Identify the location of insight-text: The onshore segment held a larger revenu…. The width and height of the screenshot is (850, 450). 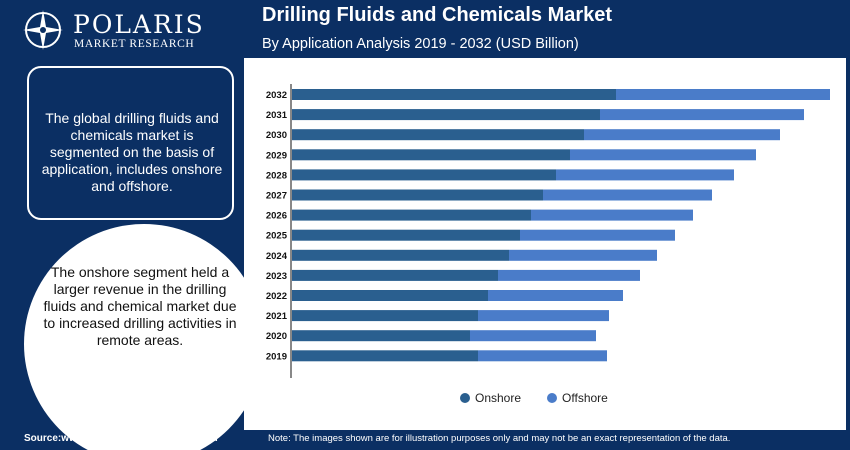
(140, 306).